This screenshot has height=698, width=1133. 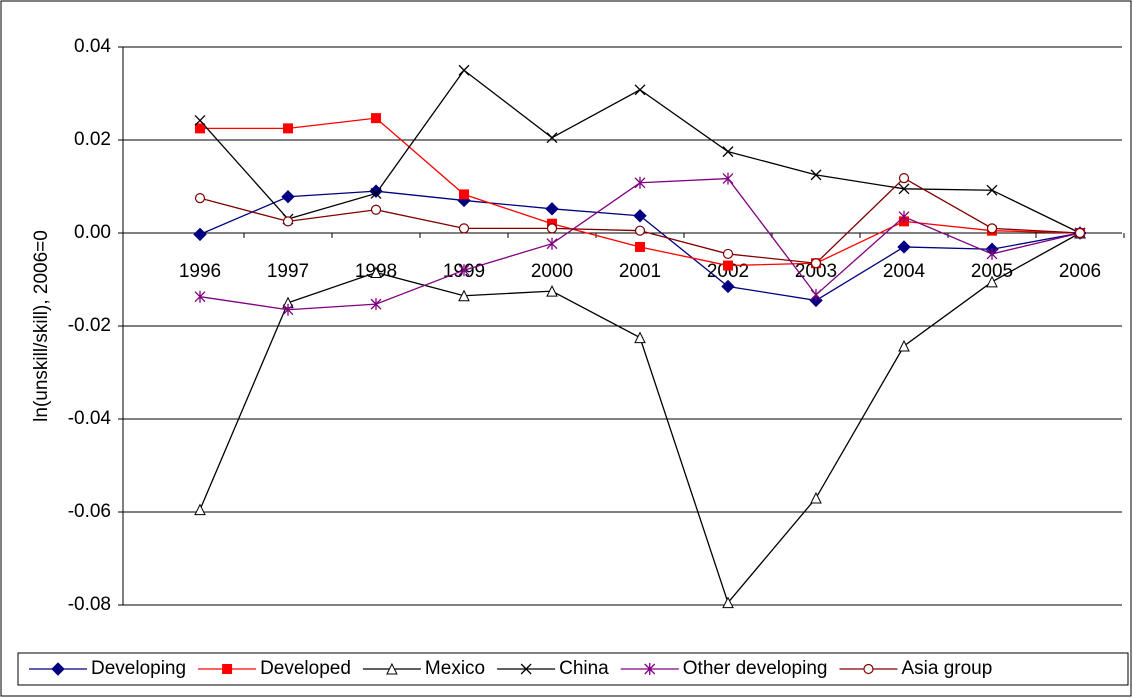 I want to click on x-tick-label: 2005, so click(x=992, y=271).